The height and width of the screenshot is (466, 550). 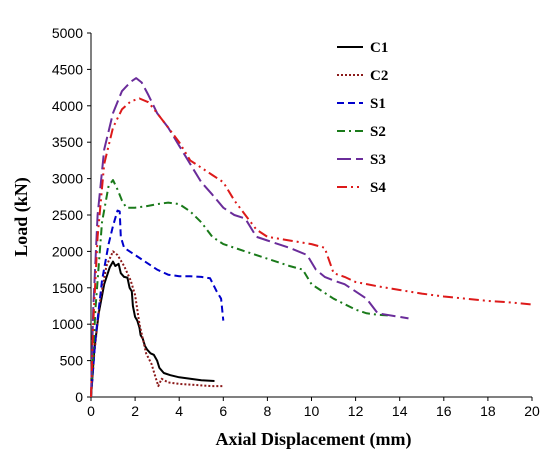 I want to click on legend-item-s2: S2, so click(x=361, y=132).